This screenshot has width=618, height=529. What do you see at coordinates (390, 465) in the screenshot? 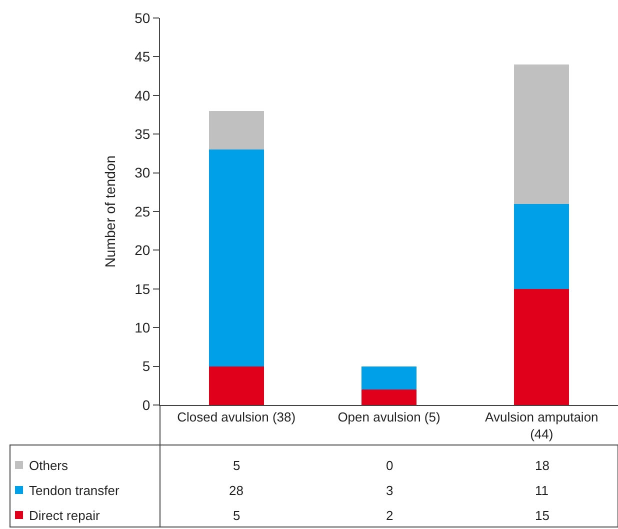
I see `data-label: 0` at bounding box center [390, 465].